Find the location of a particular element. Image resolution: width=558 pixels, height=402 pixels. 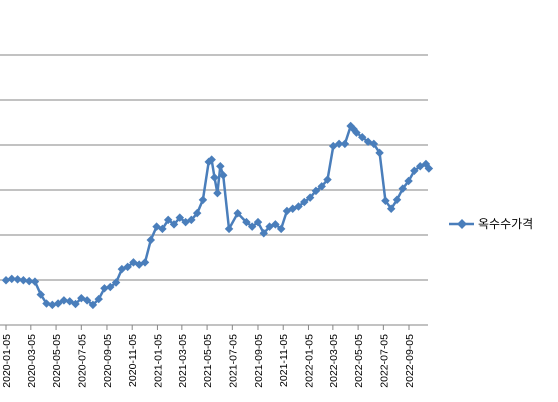

legend-label: 옥수수가격 is located at coordinates (505, 224).